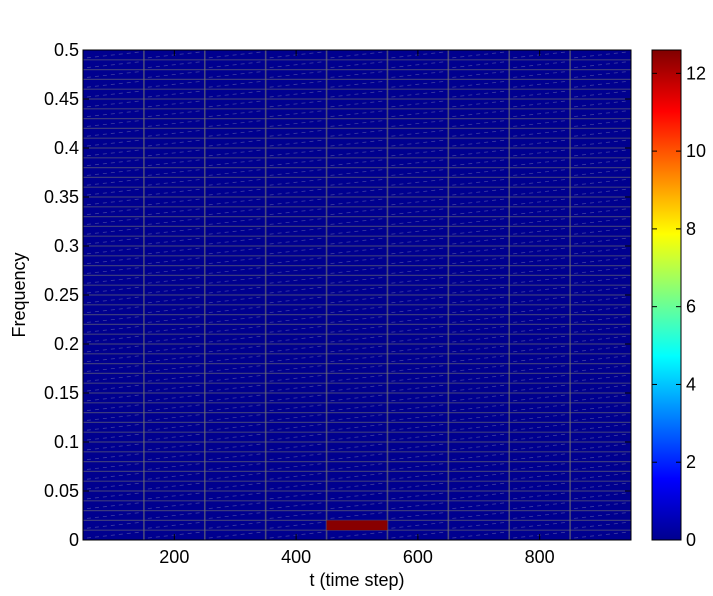 This screenshot has height=596, width=713. Describe the element at coordinates (66, 442) in the screenshot. I see `y-tick-label: 0.1` at that location.